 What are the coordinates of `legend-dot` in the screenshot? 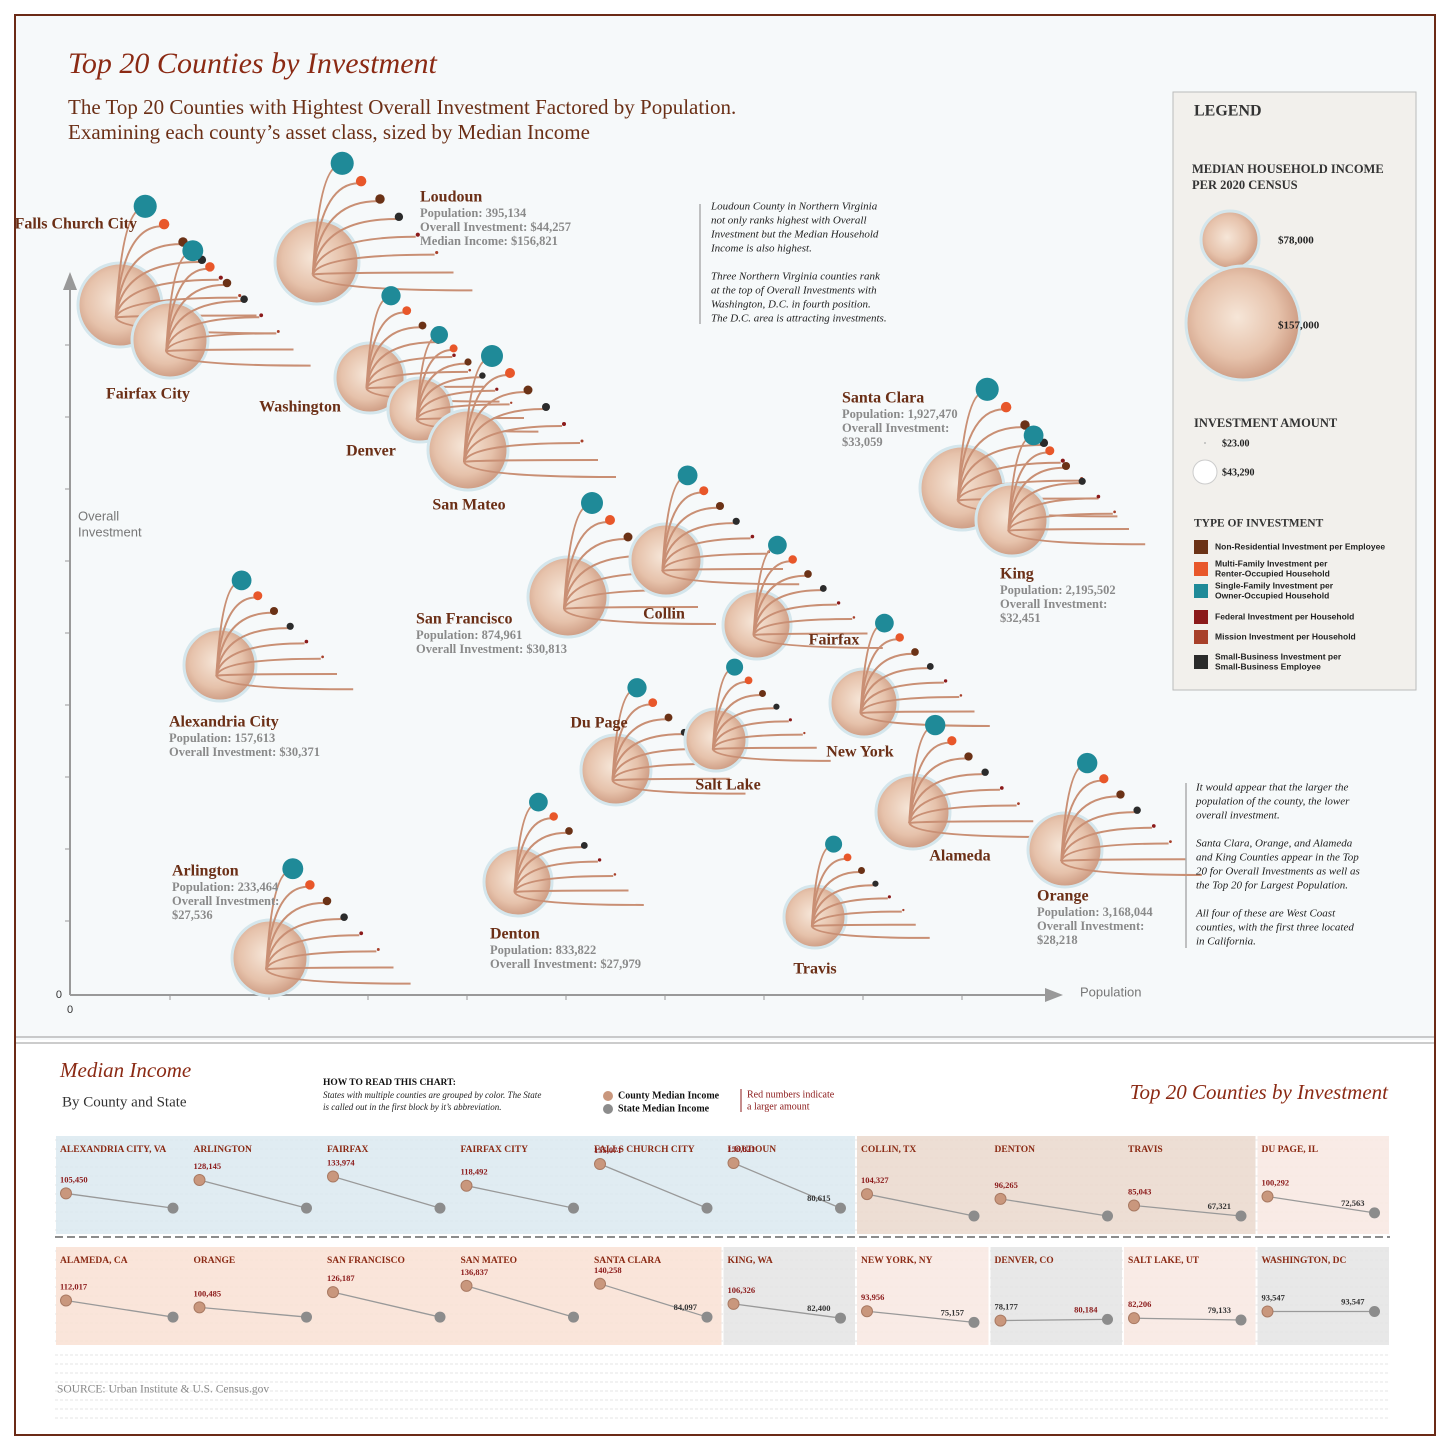 It's located at (1205, 472).